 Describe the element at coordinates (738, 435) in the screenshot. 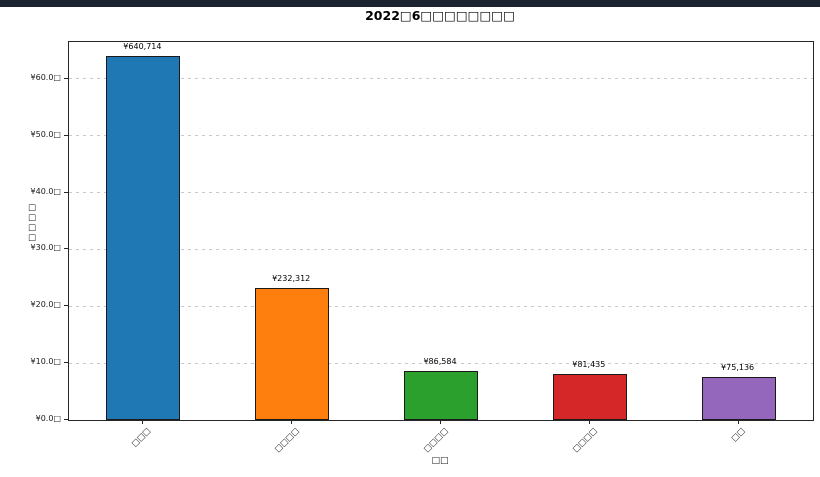

I see `x-category-label: □□` at that location.